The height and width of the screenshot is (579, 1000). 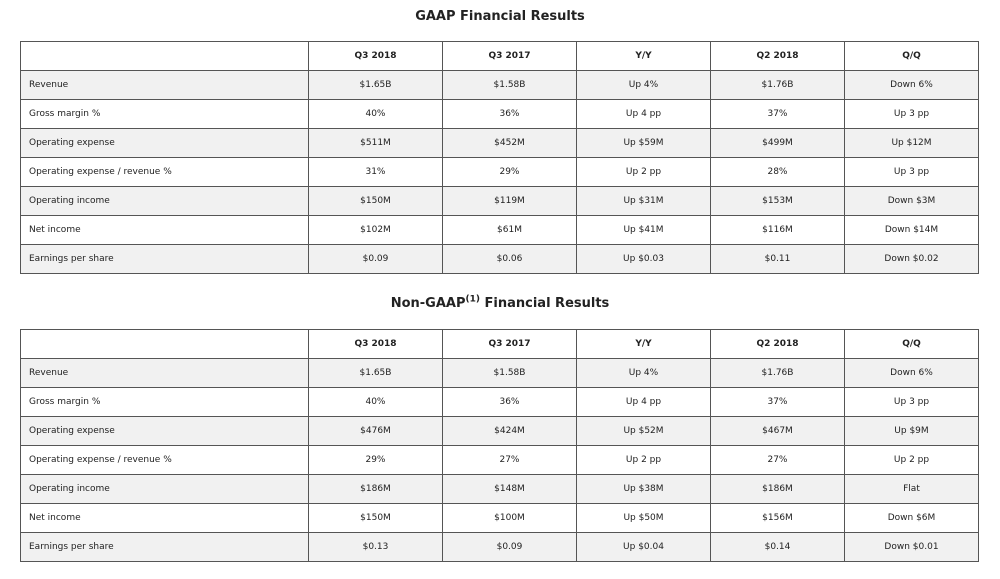 I want to click on column-header-metric, so click(x=164, y=56).